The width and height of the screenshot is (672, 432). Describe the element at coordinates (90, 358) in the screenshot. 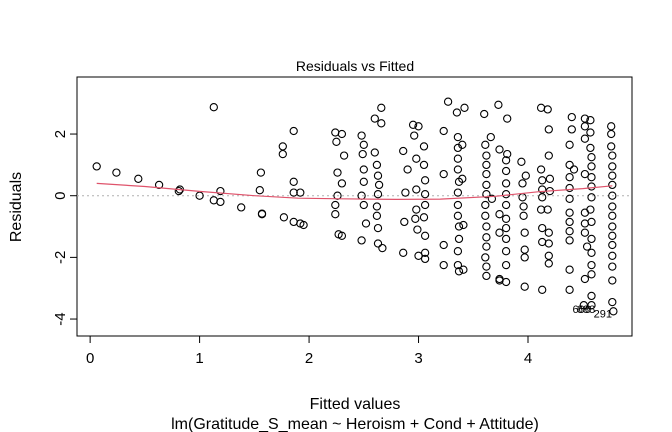

I see `x-tick-label: 0` at that location.